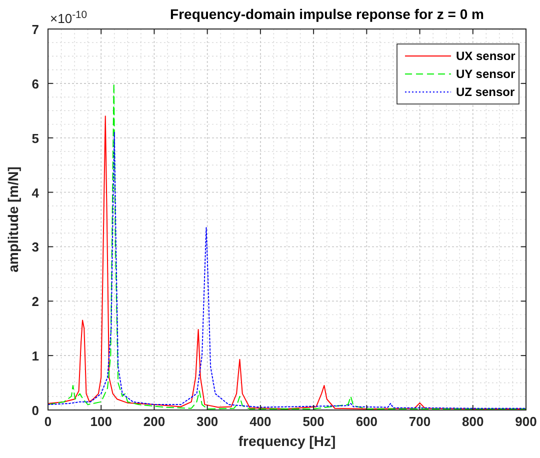 This screenshot has height=458, width=540. I want to click on x-tick-label: 700, so click(419, 421).